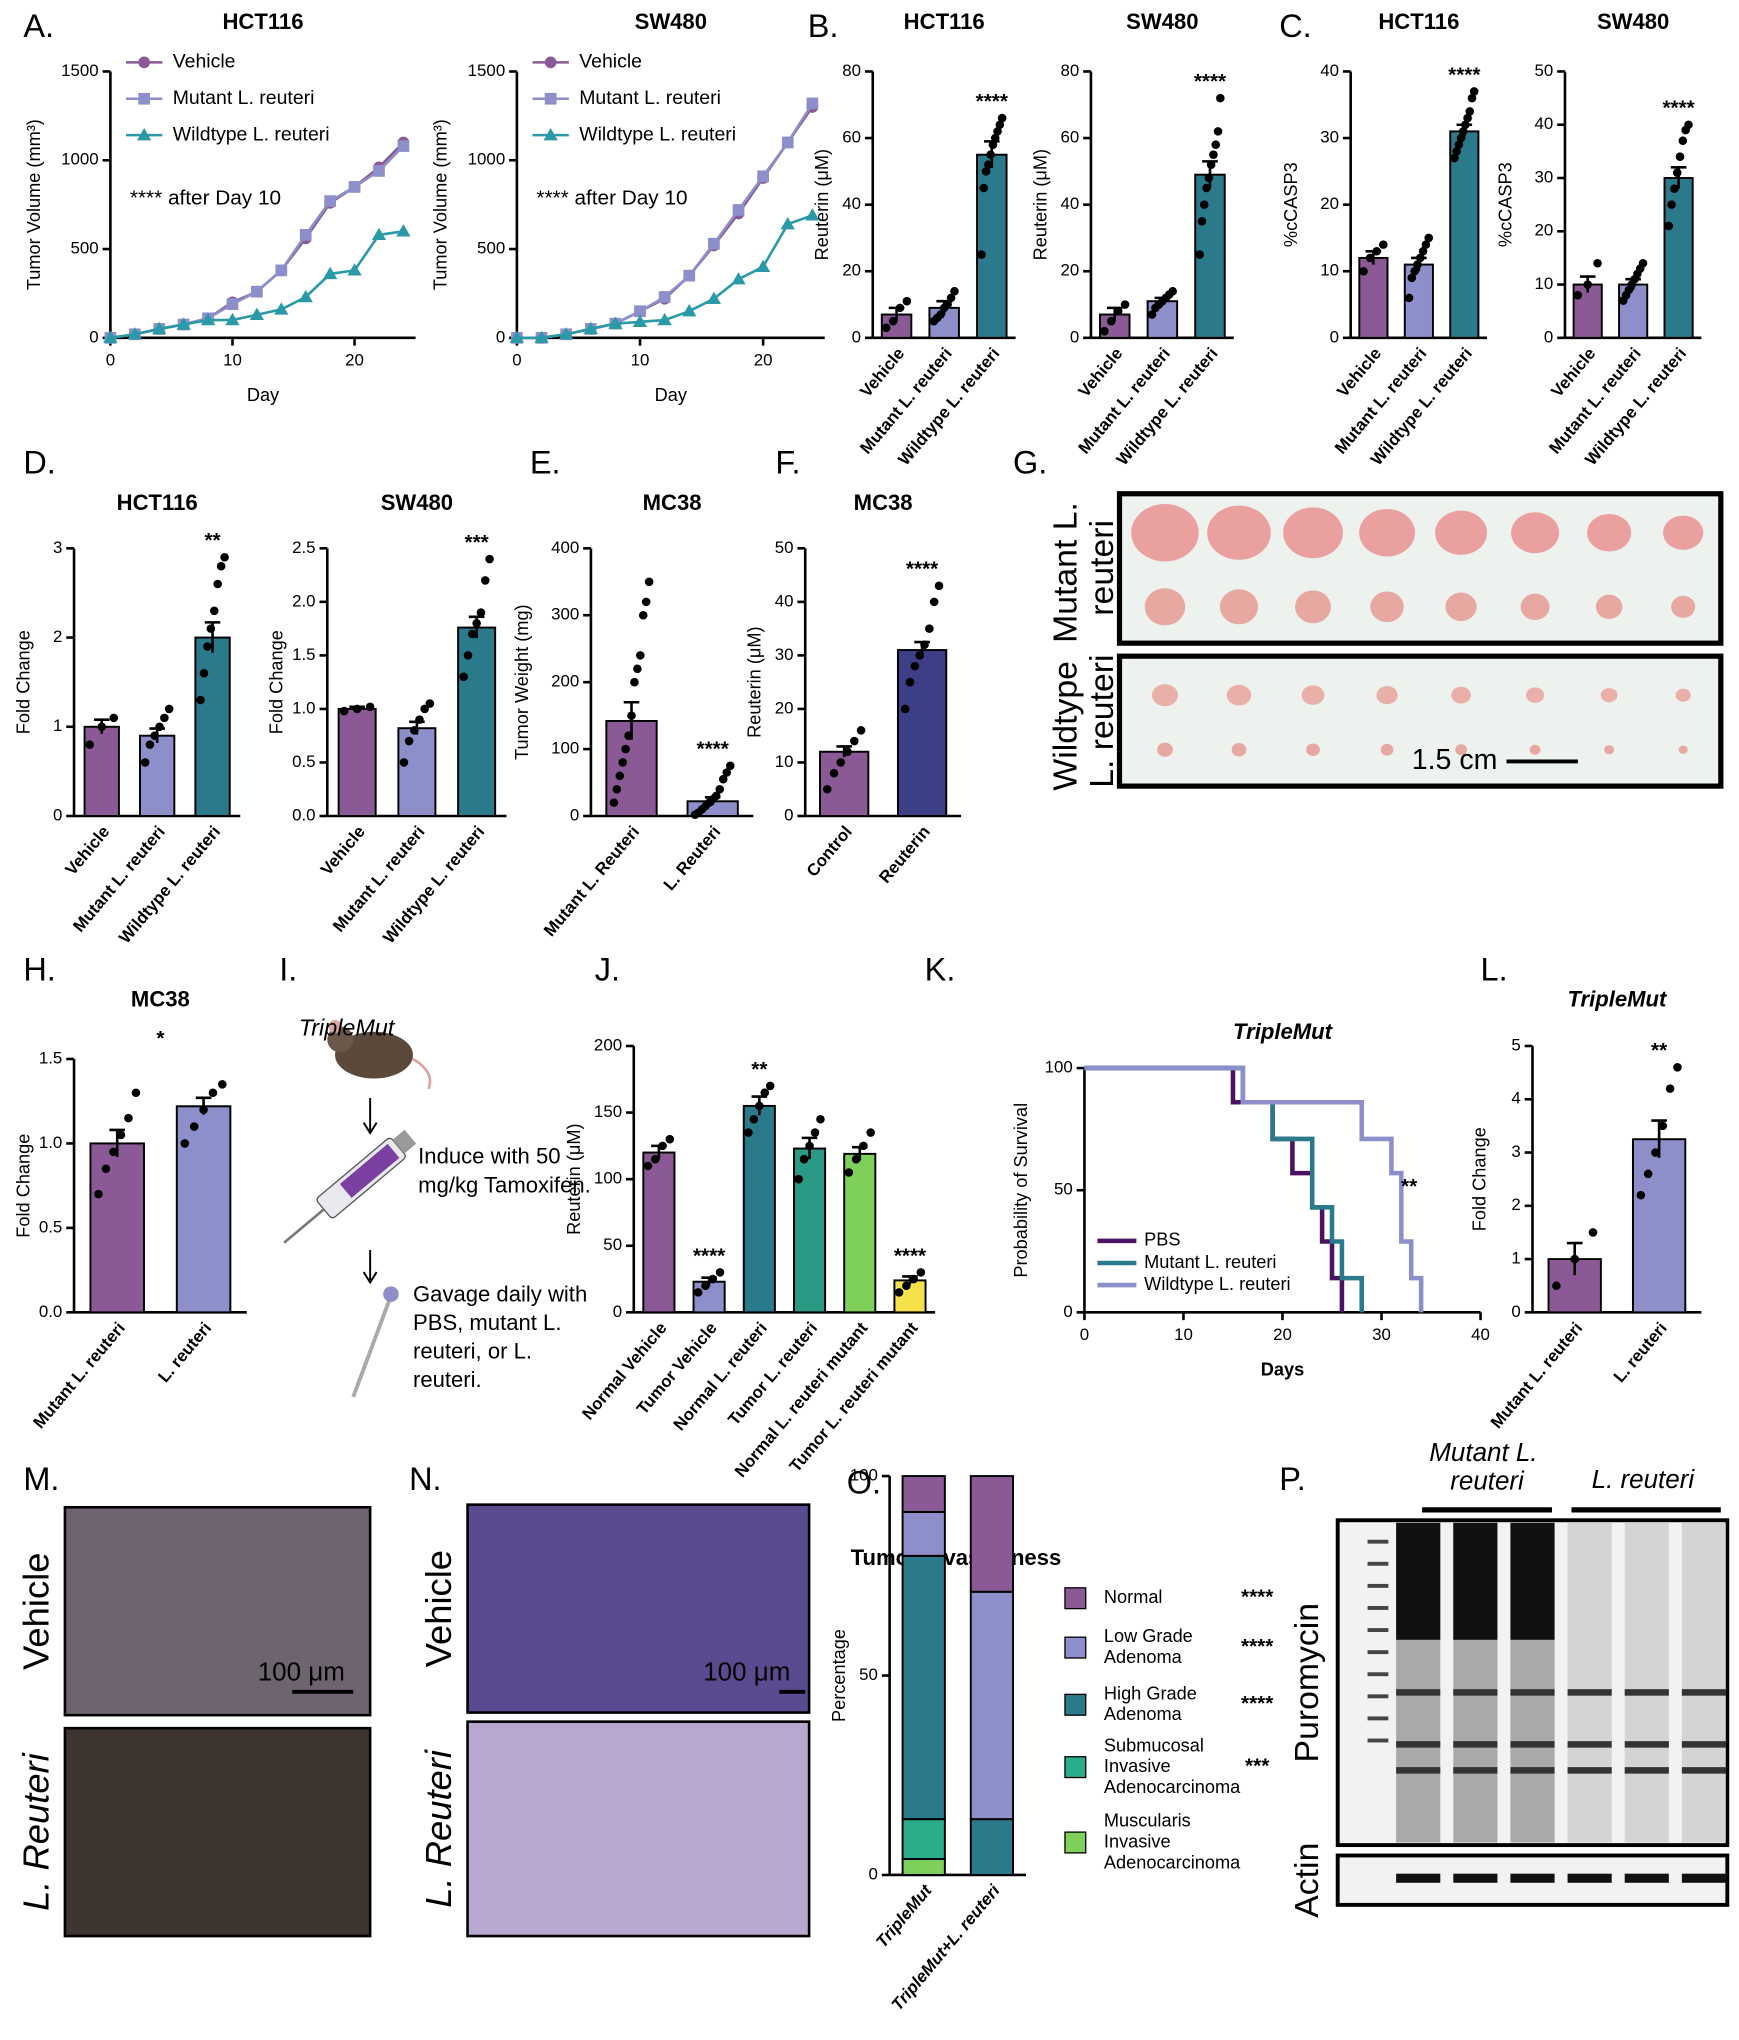 The height and width of the screenshot is (2040, 1739). Describe the element at coordinates (1475, 1581) in the screenshot. I see `lane-top` at that location.